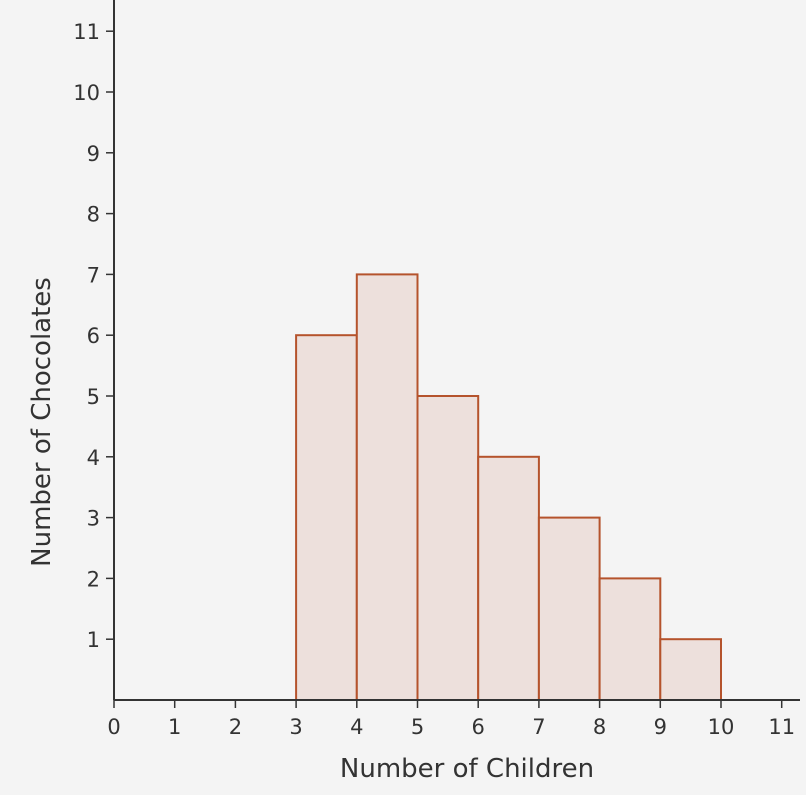 The image size is (806, 795). Describe the element at coordinates (86, 32) in the screenshot. I see `y-tick-label-10: 11` at that location.